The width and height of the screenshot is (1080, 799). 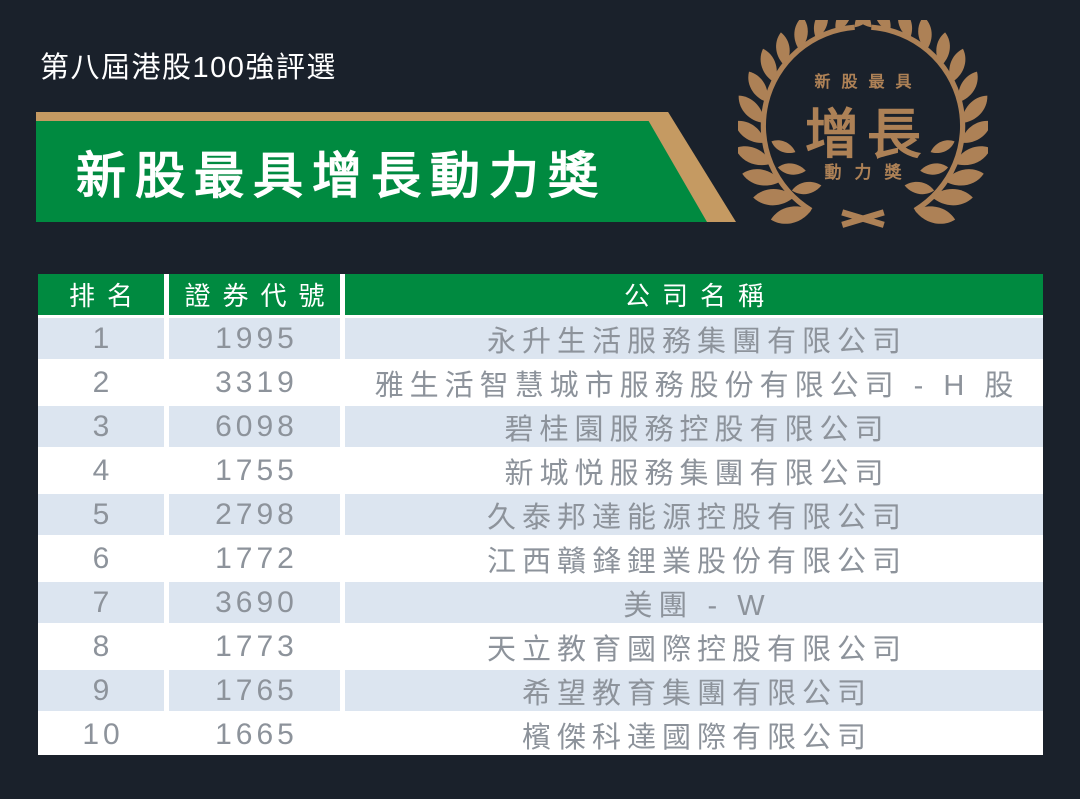 I want to click on company-cell: 美團 - W, so click(x=691, y=602).